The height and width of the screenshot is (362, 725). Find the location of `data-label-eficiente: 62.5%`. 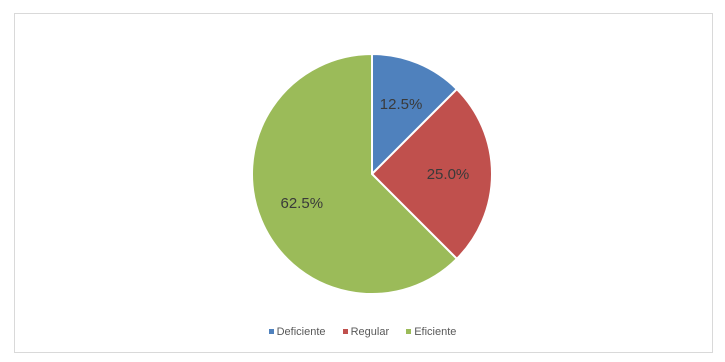

data-label-eficiente: 62.5% is located at coordinates (302, 203).